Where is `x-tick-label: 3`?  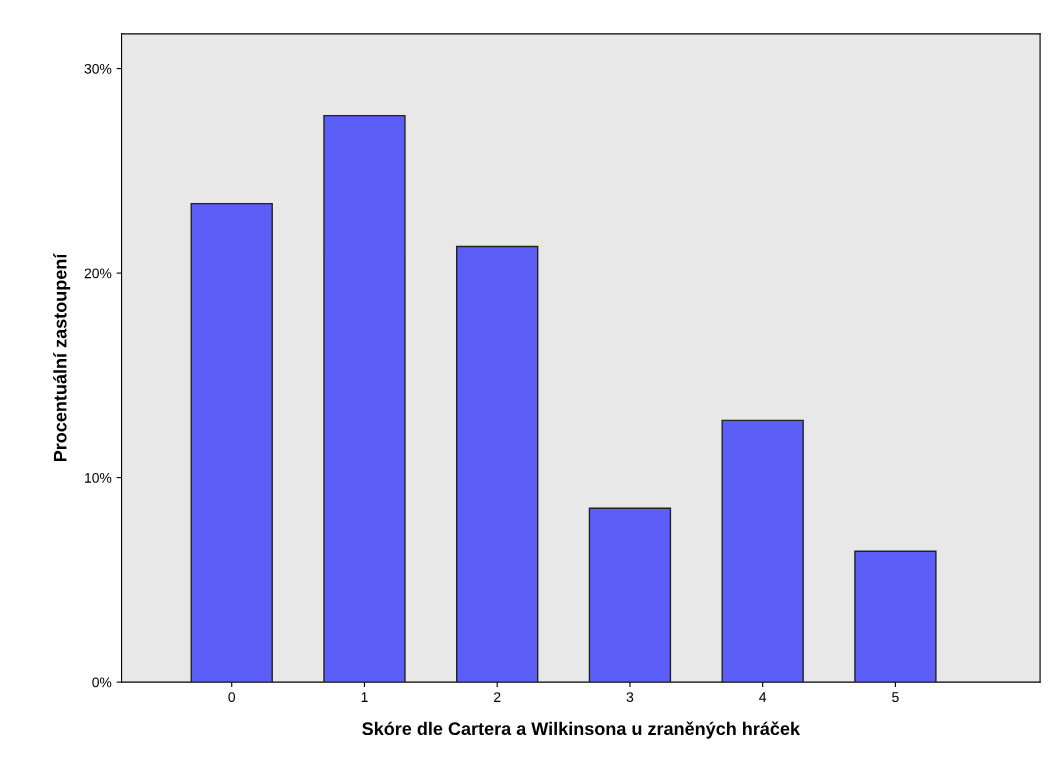
x-tick-label: 3 is located at coordinates (630, 697).